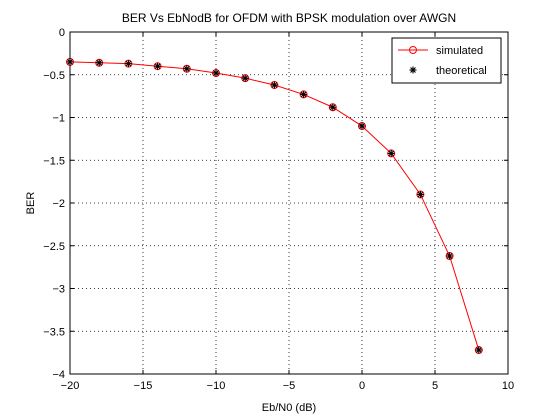 This screenshot has height=420, width=560. Describe the element at coordinates (54, 247) in the screenshot. I see `y-tick-label: −2.5` at that location.